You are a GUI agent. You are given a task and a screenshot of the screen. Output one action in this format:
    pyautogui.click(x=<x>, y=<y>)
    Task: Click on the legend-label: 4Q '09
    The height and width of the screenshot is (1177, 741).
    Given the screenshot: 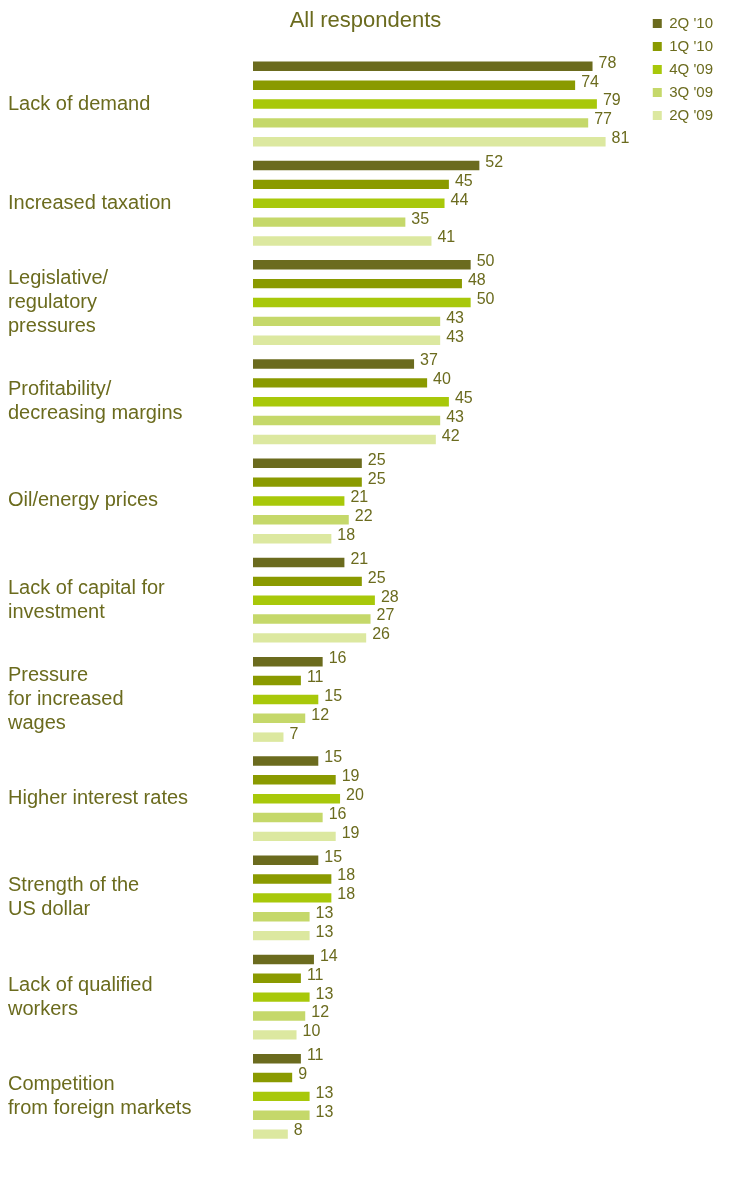 What is the action you would take?
    pyautogui.click(x=691, y=68)
    